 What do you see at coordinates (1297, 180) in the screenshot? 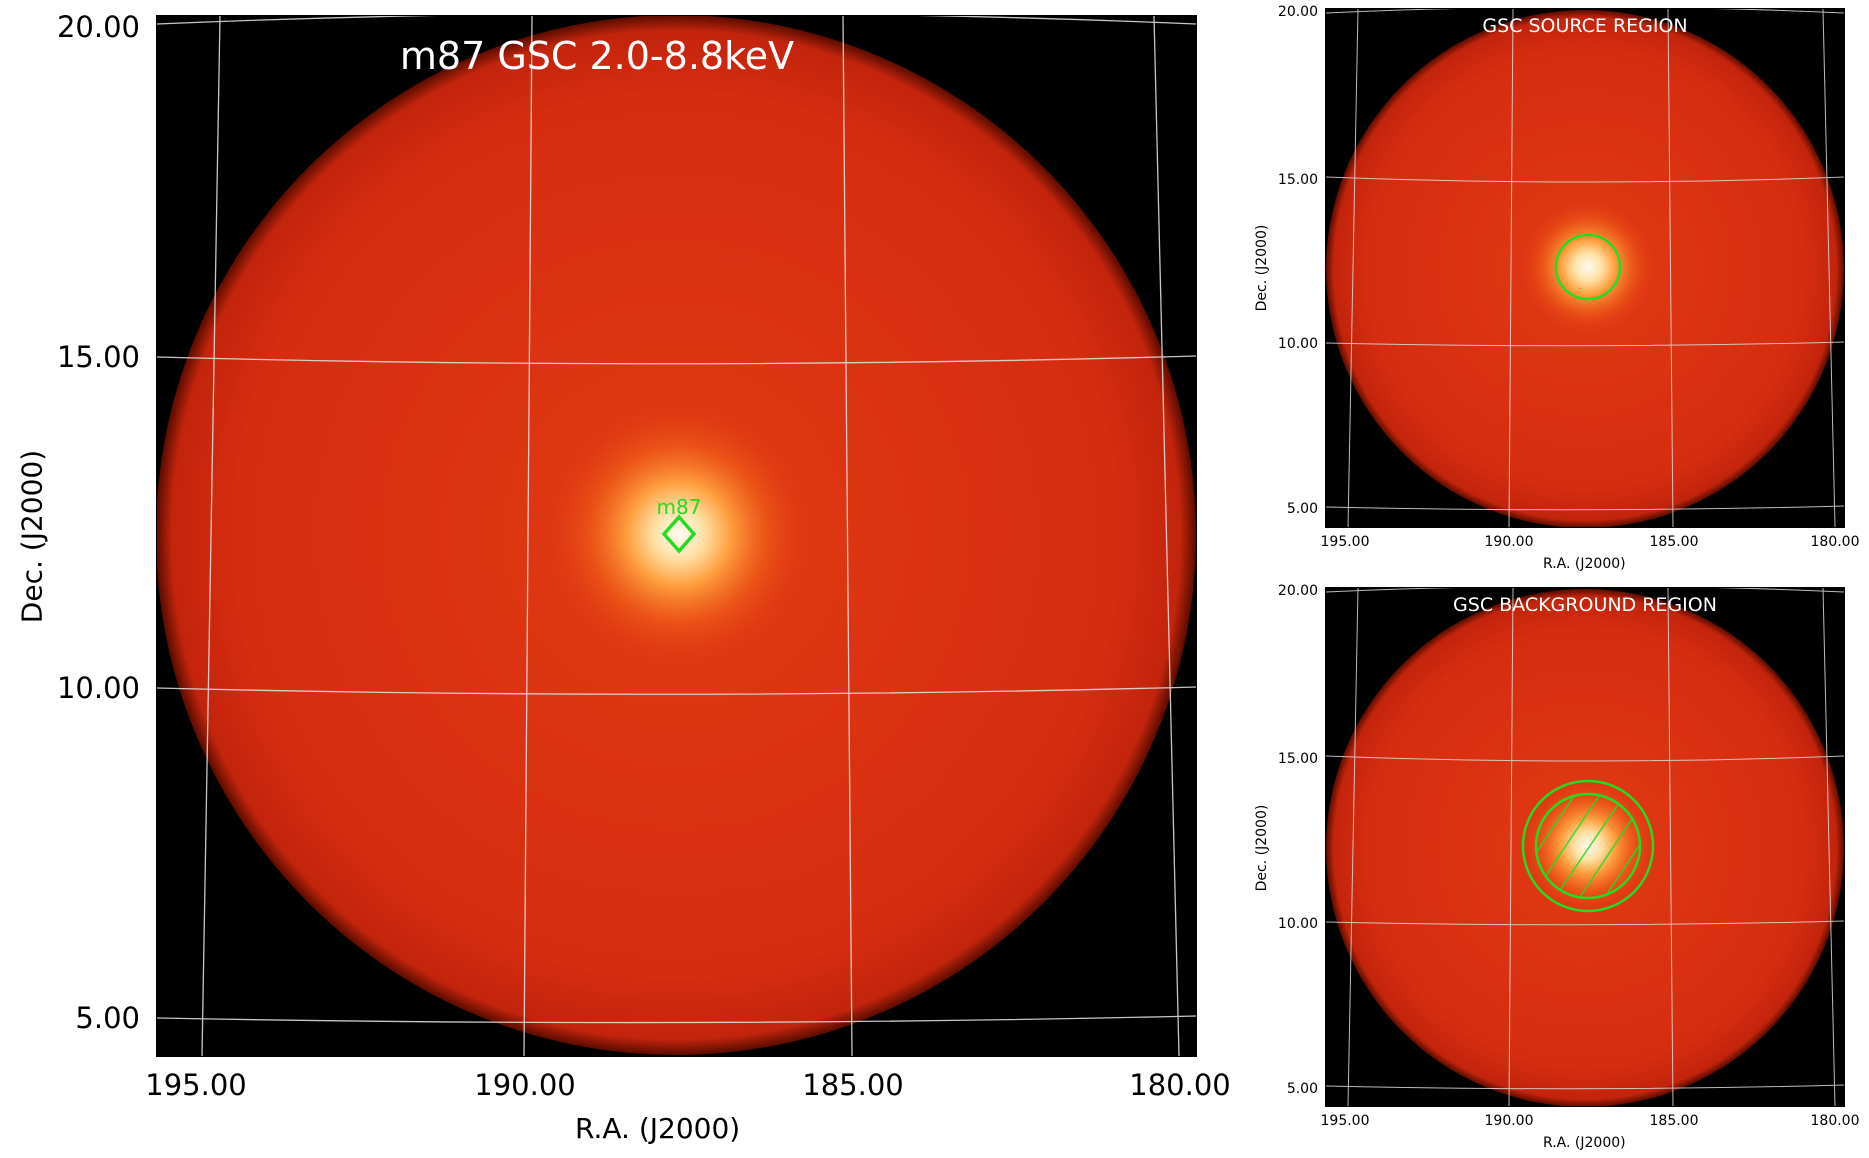
I see `source-ytick: 15.00` at bounding box center [1297, 180].